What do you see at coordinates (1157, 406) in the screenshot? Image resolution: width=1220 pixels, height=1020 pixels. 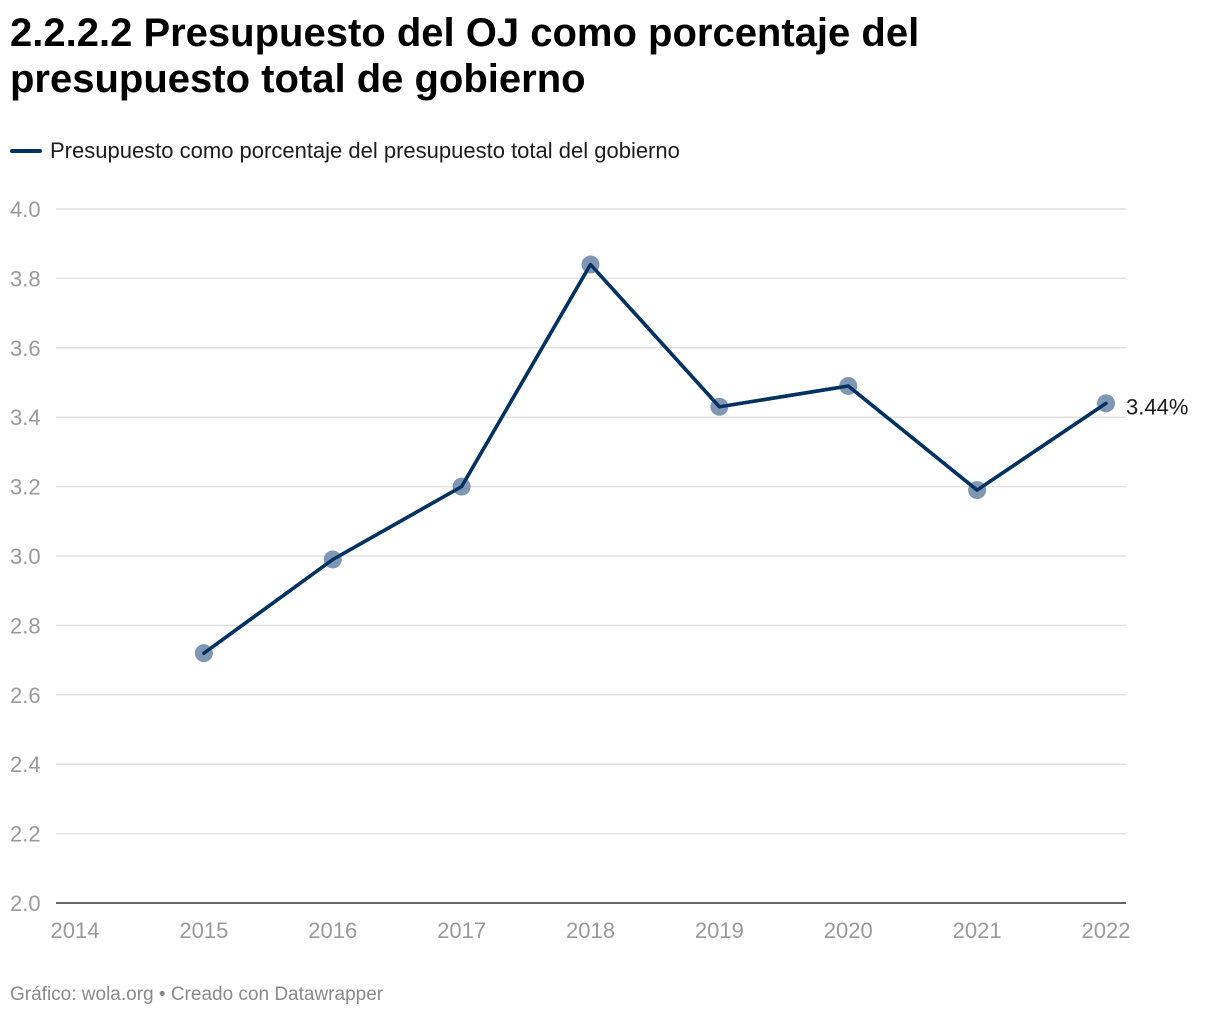 I see `end-value-label: 3.44%` at bounding box center [1157, 406].